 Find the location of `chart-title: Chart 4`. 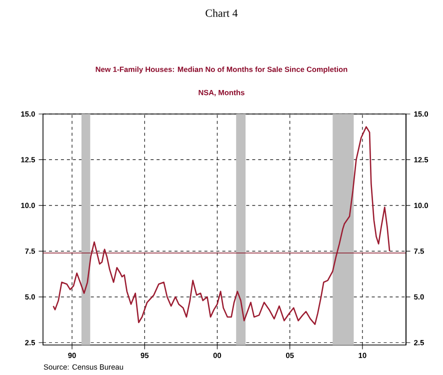

chart-title: Chart 4 is located at coordinates (222, 13).